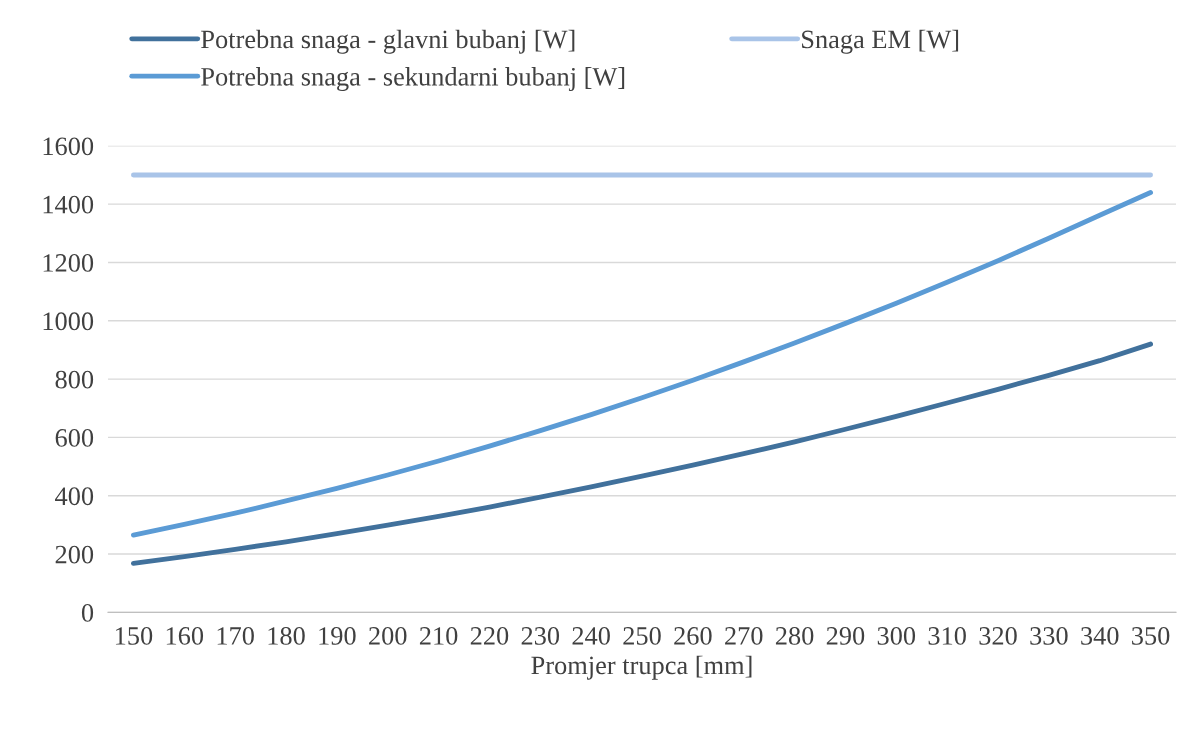  Describe the element at coordinates (693, 636) in the screenshot. I see `x-tick-label: 260` at that location.